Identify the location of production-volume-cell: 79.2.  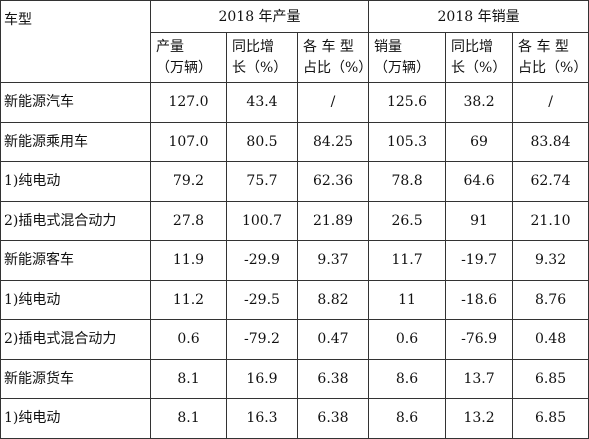
(188, 181).